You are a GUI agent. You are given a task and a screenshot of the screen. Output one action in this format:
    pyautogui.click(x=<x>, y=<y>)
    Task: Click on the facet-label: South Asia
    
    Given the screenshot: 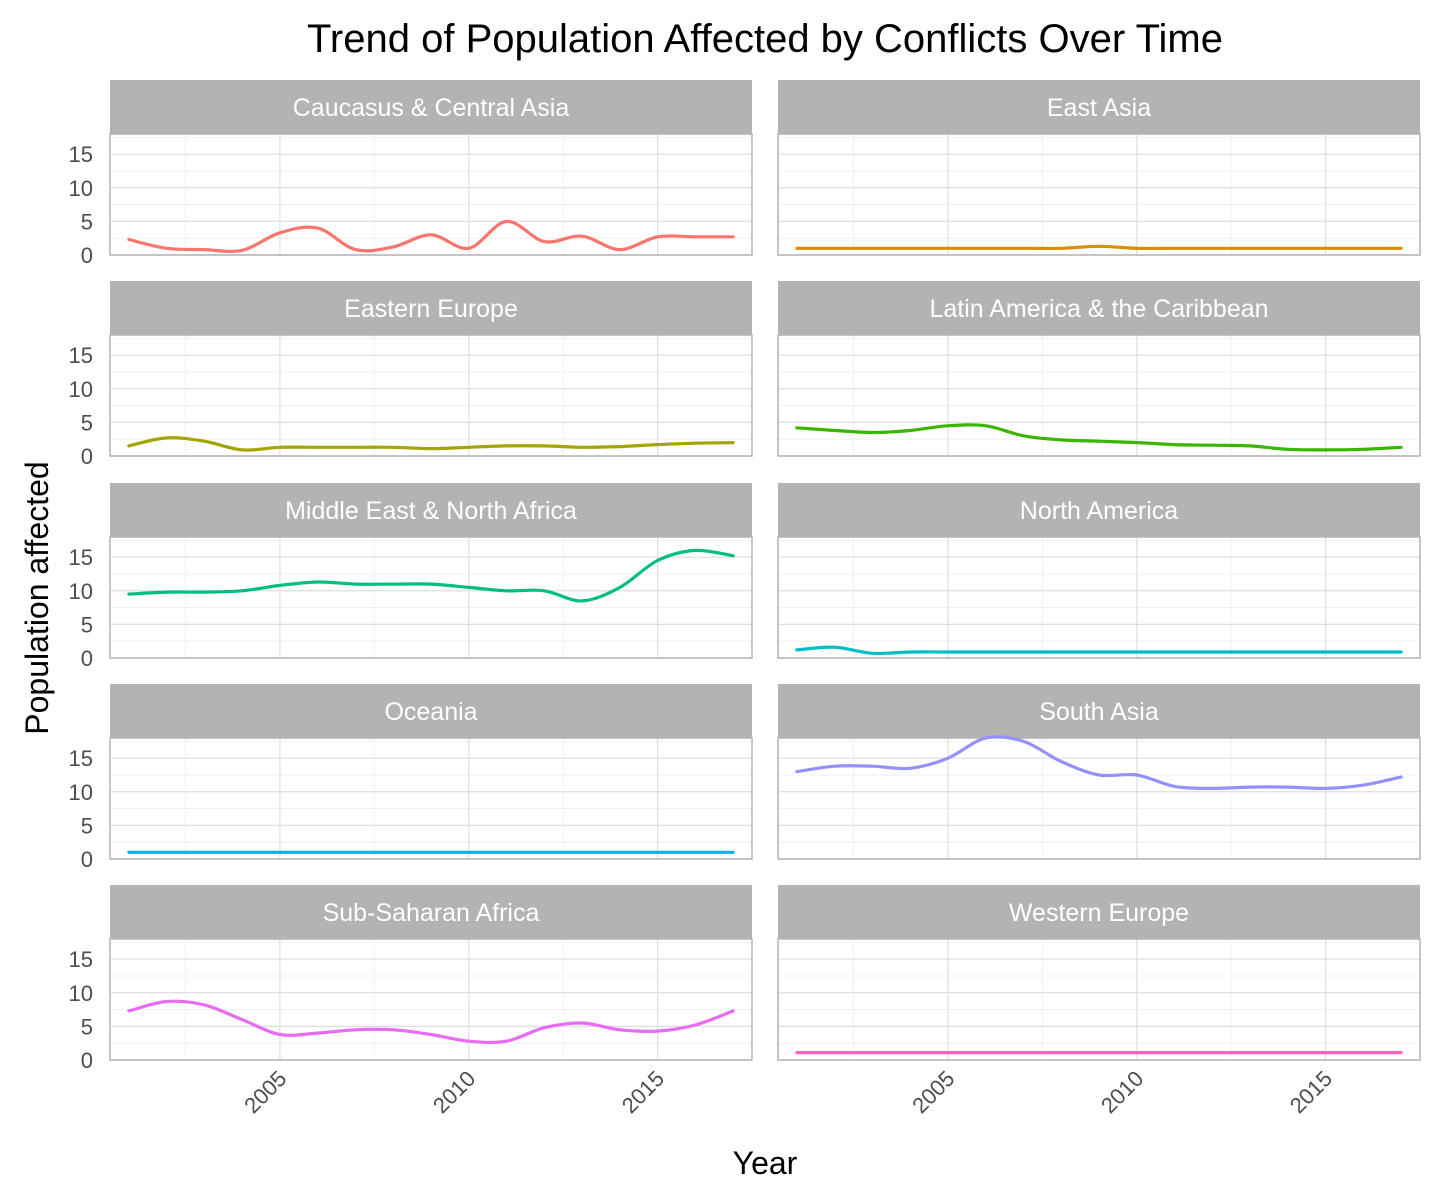 What is the action you would take?
    pyautogui.click(x=1099, y=712)
    